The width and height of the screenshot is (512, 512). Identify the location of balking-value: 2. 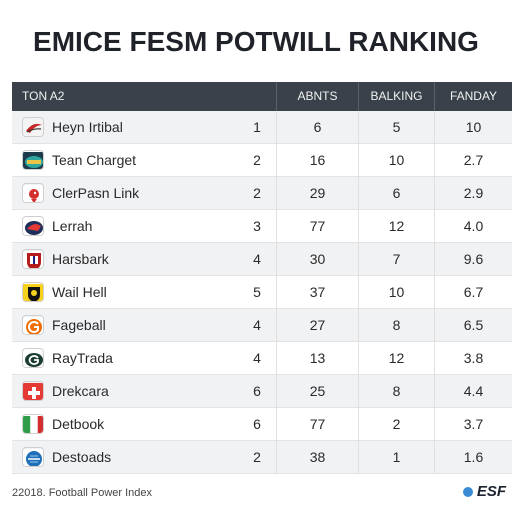
(397, 424).